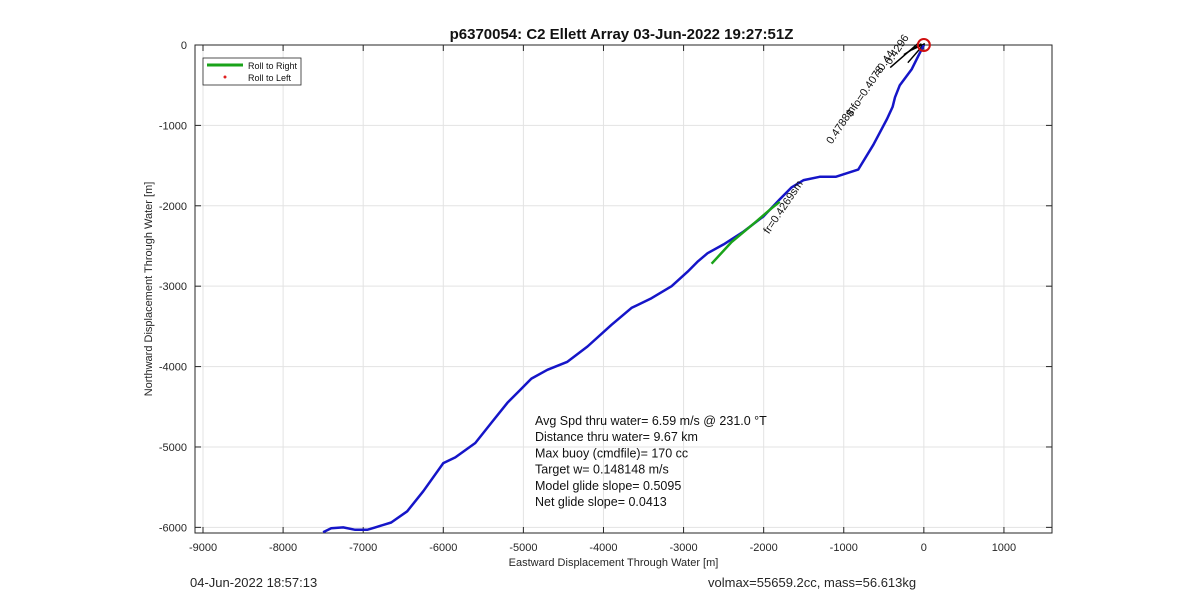 The image size is (1200, 601). I want to click on legend-swatch-roll-left, so click(225, 77).